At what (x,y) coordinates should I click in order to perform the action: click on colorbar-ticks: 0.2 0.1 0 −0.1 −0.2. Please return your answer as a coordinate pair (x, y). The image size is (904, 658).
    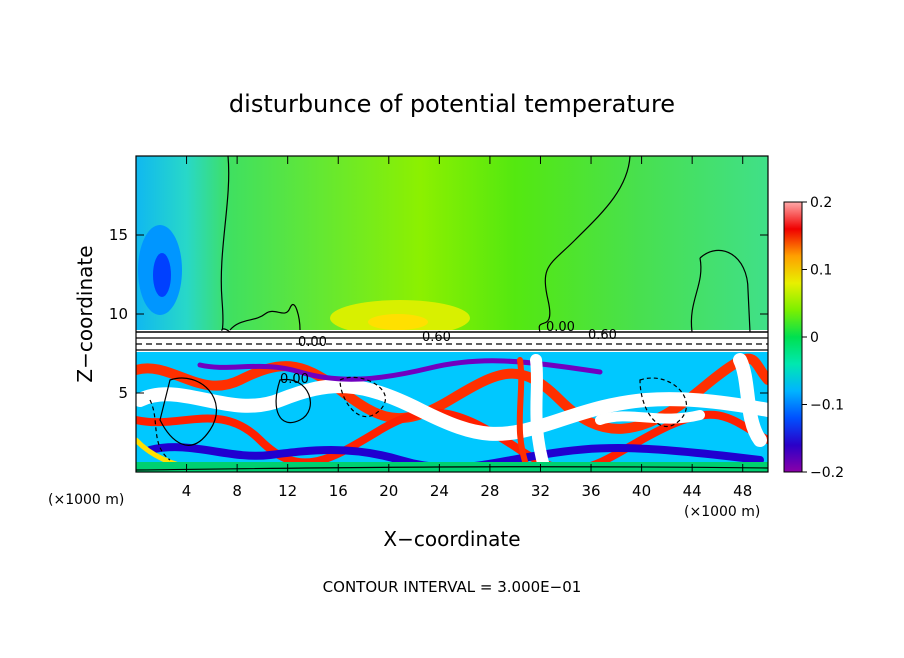
    Looking at the image, I should click on (823, 338).